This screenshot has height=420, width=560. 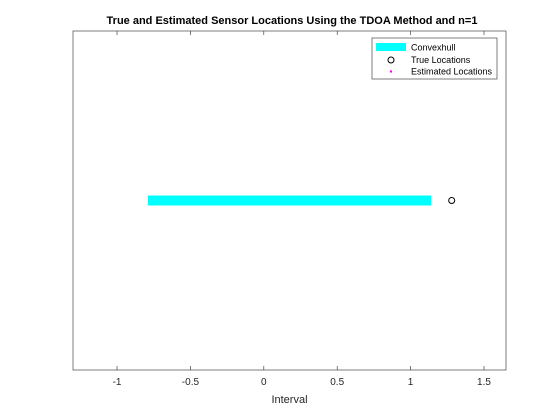 I want to click on x-tick-label: 0, so click(x=264, y=382).